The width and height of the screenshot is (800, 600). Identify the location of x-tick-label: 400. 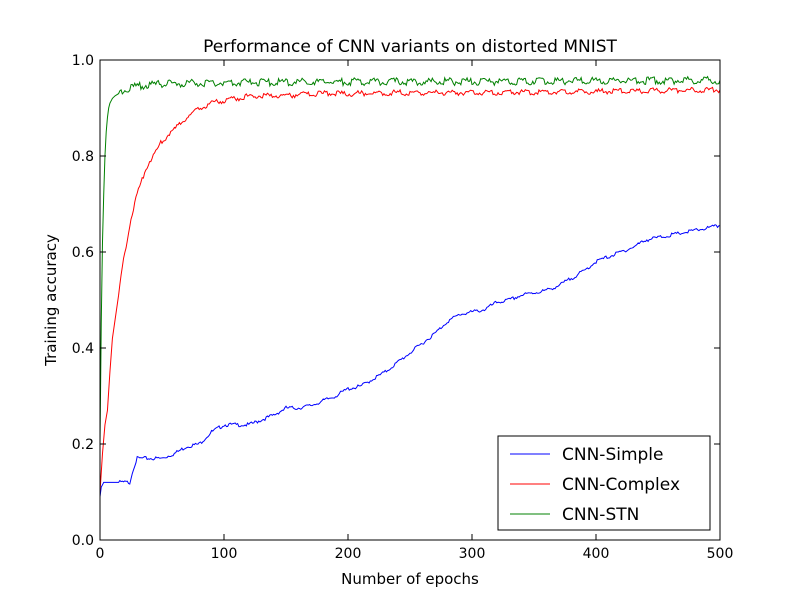
(596, 554).